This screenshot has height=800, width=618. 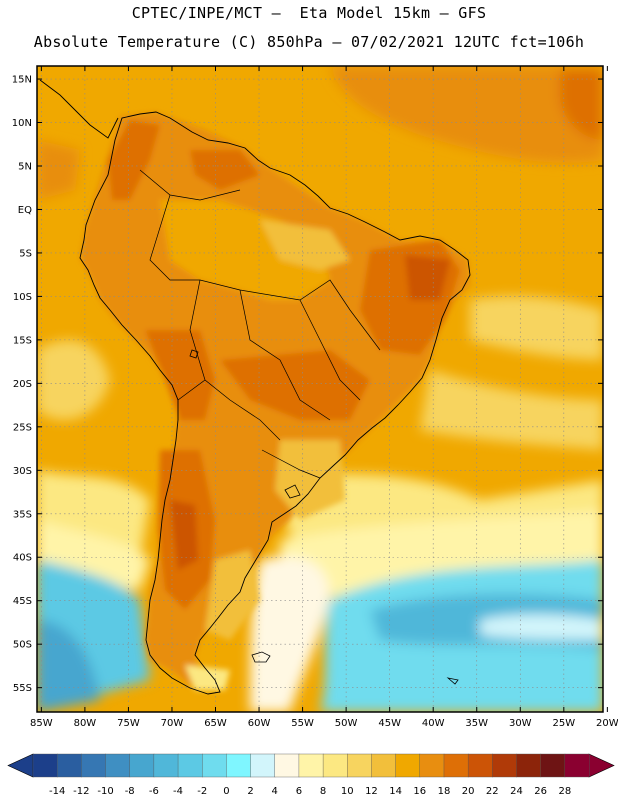 What do you see at coordinates (299, 791) in the screenshot?
I see `colorbar-label: 6` at bounding box center [299, 791].